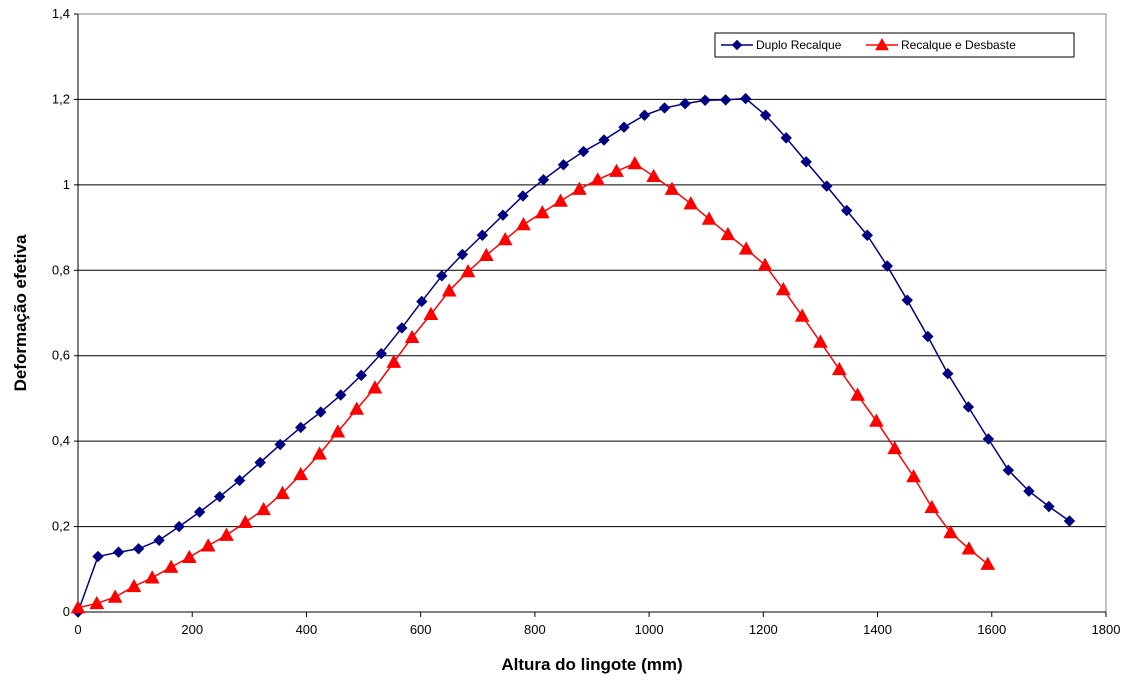 This screenshot has width=1131, height=680. What do you see at coordinates (1106, 629) in the screenshot?
I see `x-tick-label: 1800` at bounding box center [1106, 629].